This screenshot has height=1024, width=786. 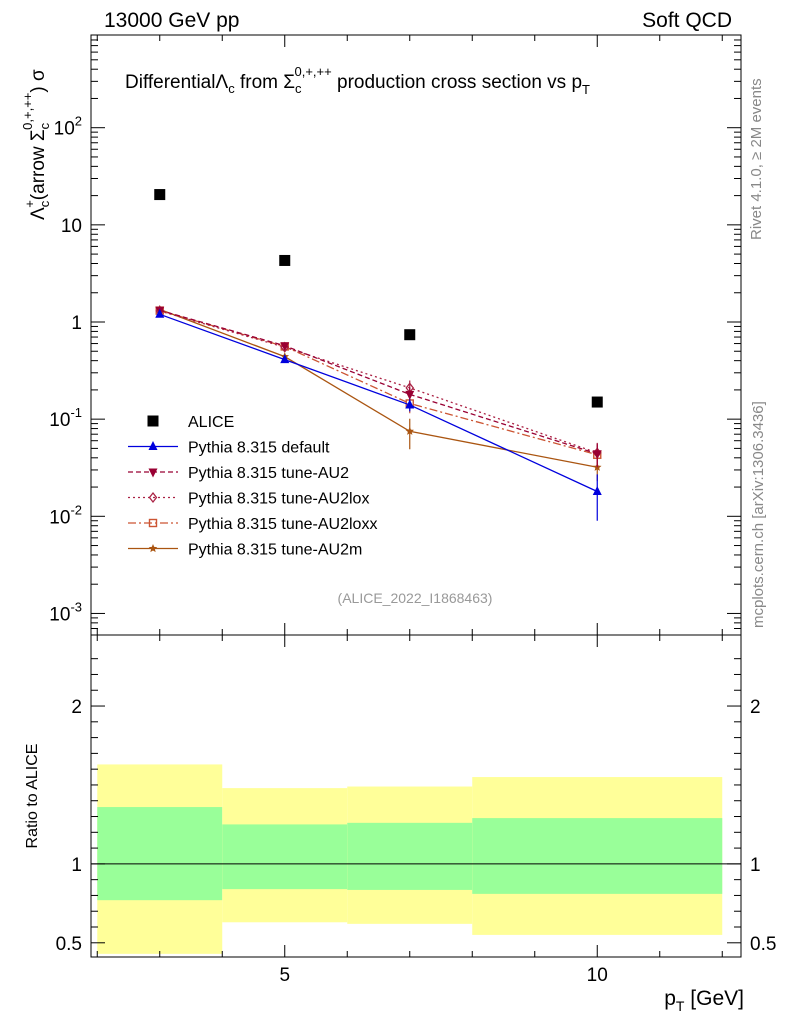 I want to click on analysis-watermark: (ALICE_2022_I1868463), so click(x=415, y=598).